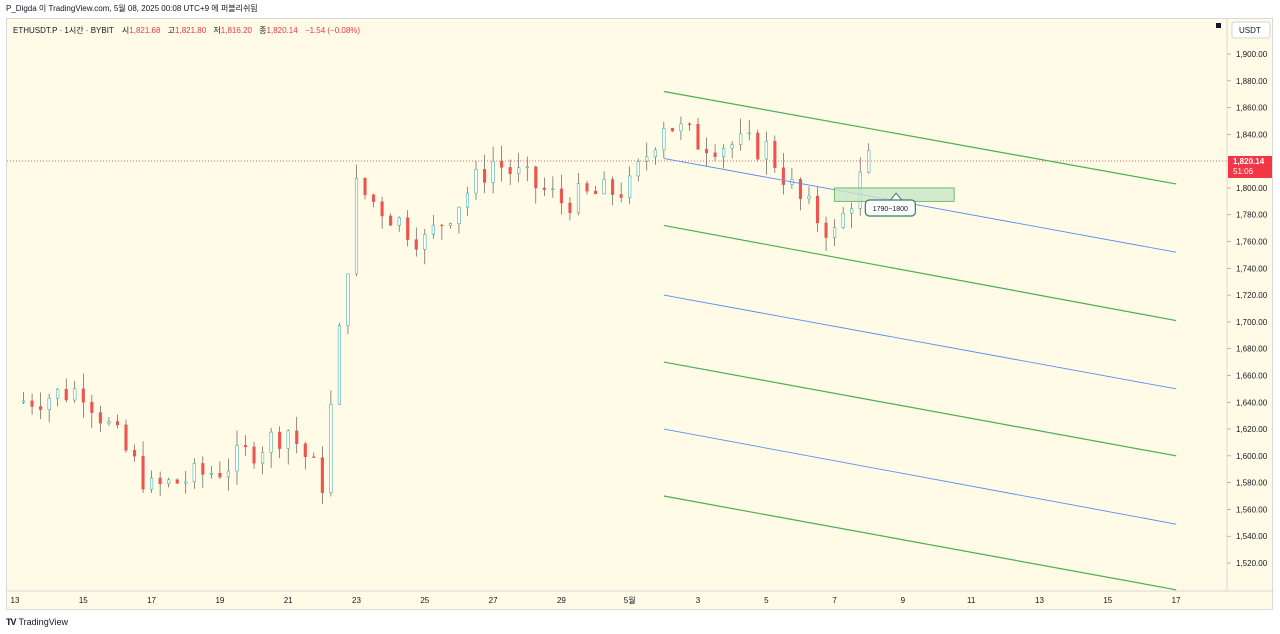 This screenshot has width=1280, height=634. Describe the element at coordinates (1252, 536) in the screenshot. I see `price-tick-label: 1,540.00` at that location.